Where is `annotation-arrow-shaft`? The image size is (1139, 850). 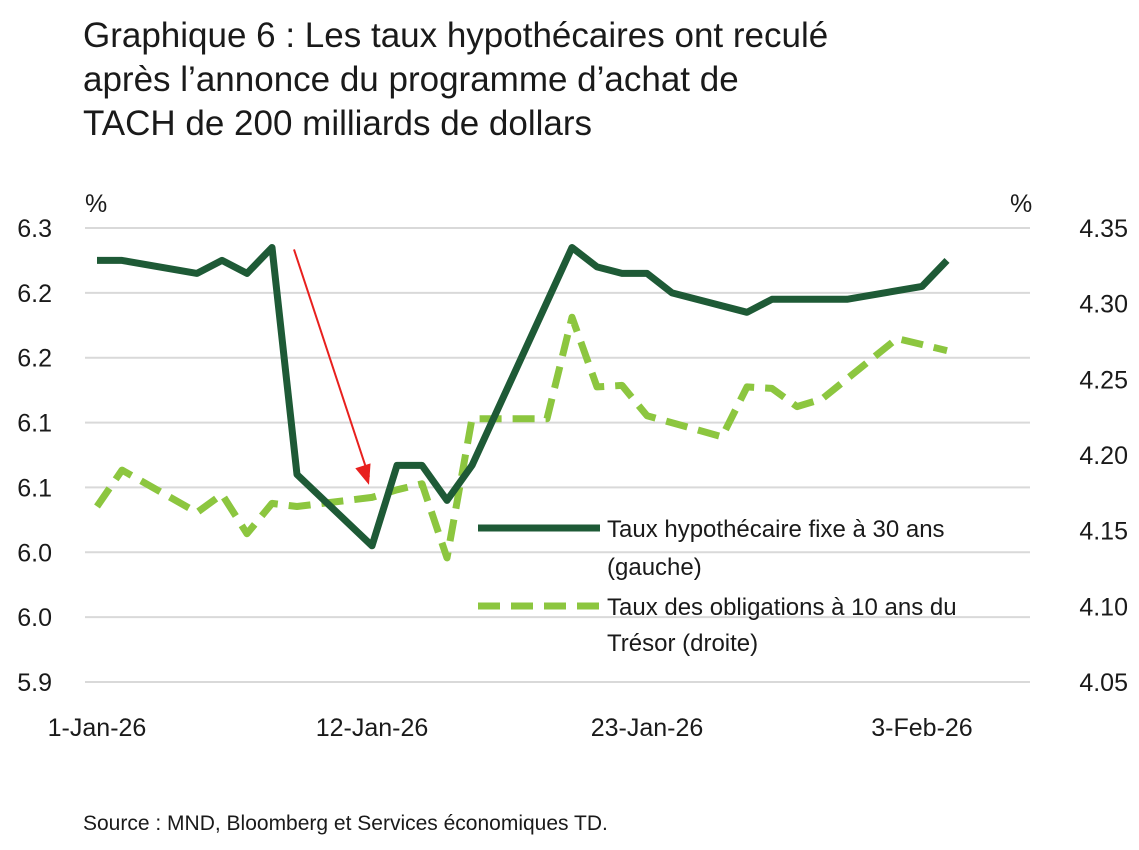
annotation-arrow-shaft is located at coordinates (331, 363).